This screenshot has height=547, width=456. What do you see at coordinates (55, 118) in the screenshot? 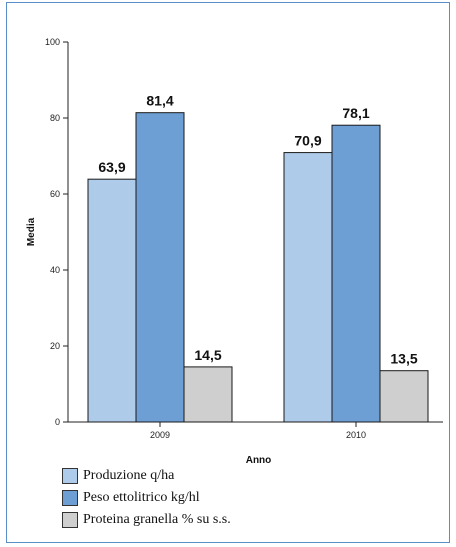
I see `y-tick-label: 80` at bounding box center [55, 118].